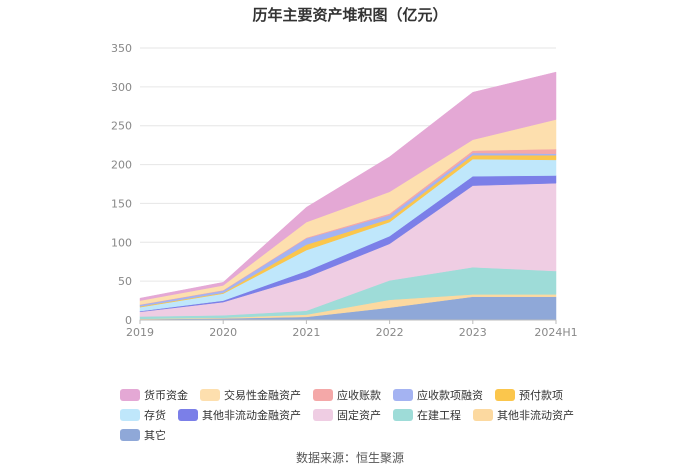 The height and width of the screenshot is (473, 700). Describe the element at coordinates (128, 320) in the screenshot. I see `y-tick-label: 0` at that location.